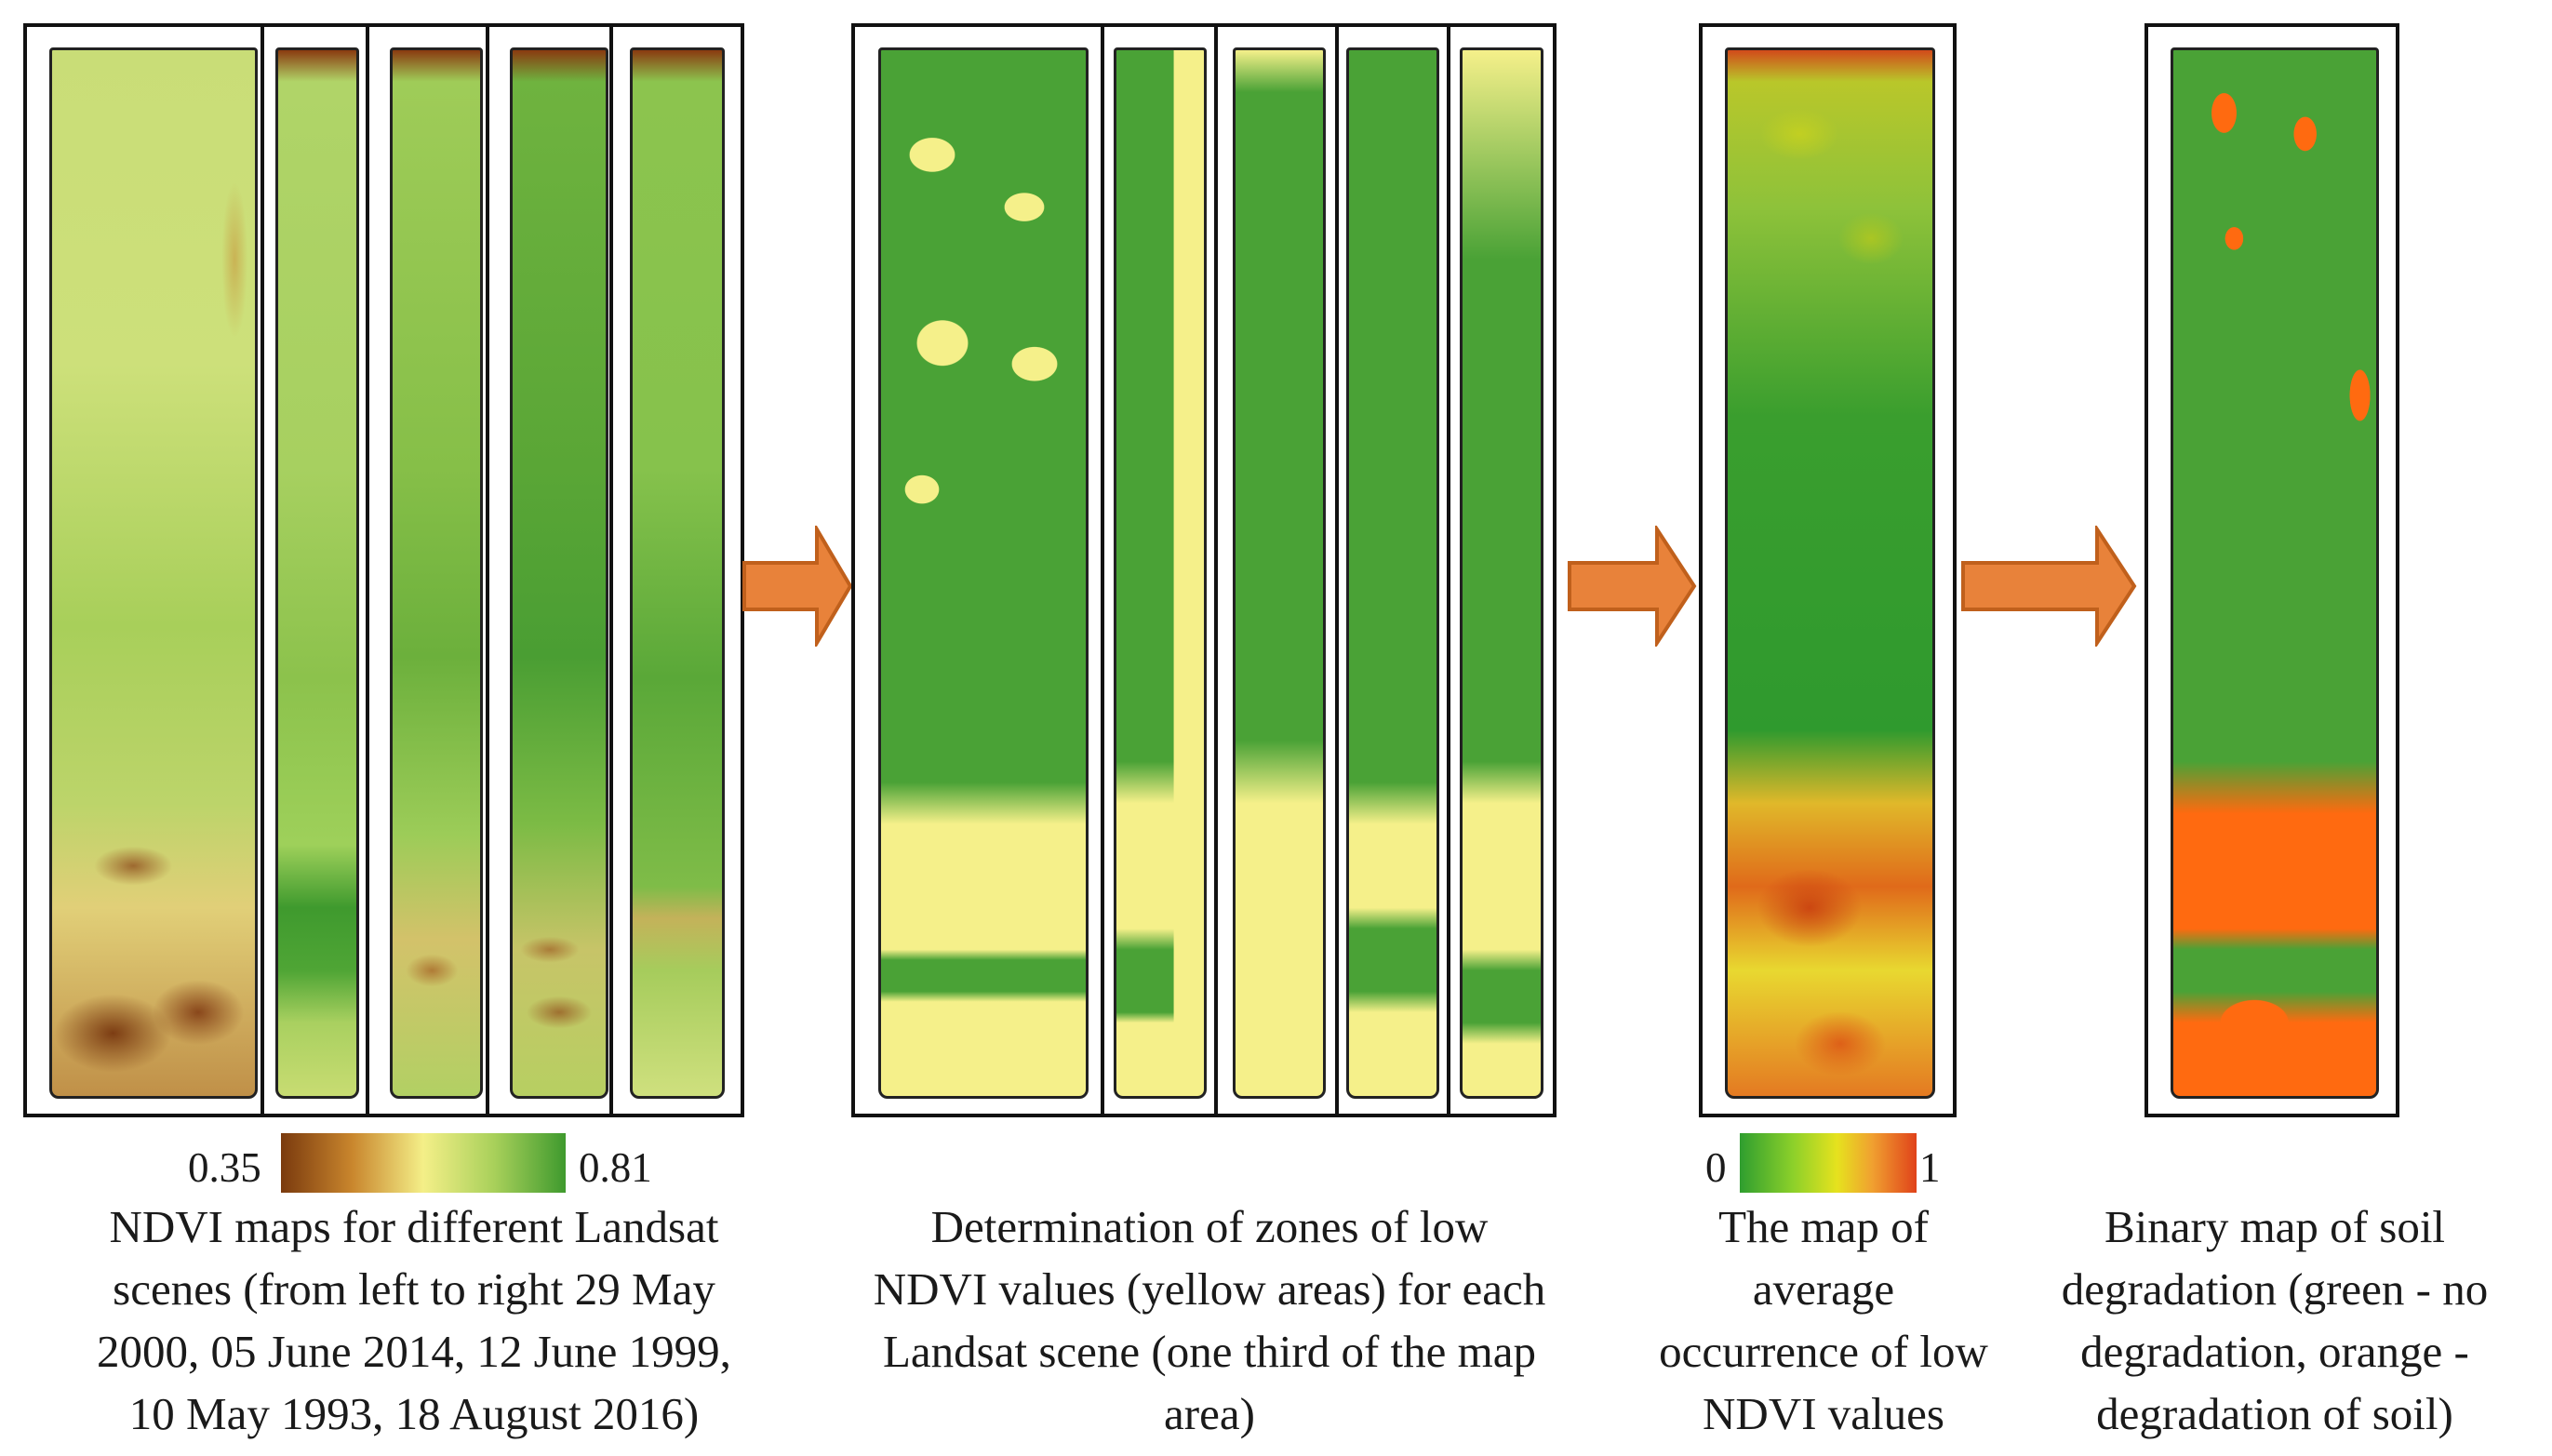 This screenshot has width=2552, height=1456. I want to click on occurrence-scale-min: 0, so click(1716, 1167).